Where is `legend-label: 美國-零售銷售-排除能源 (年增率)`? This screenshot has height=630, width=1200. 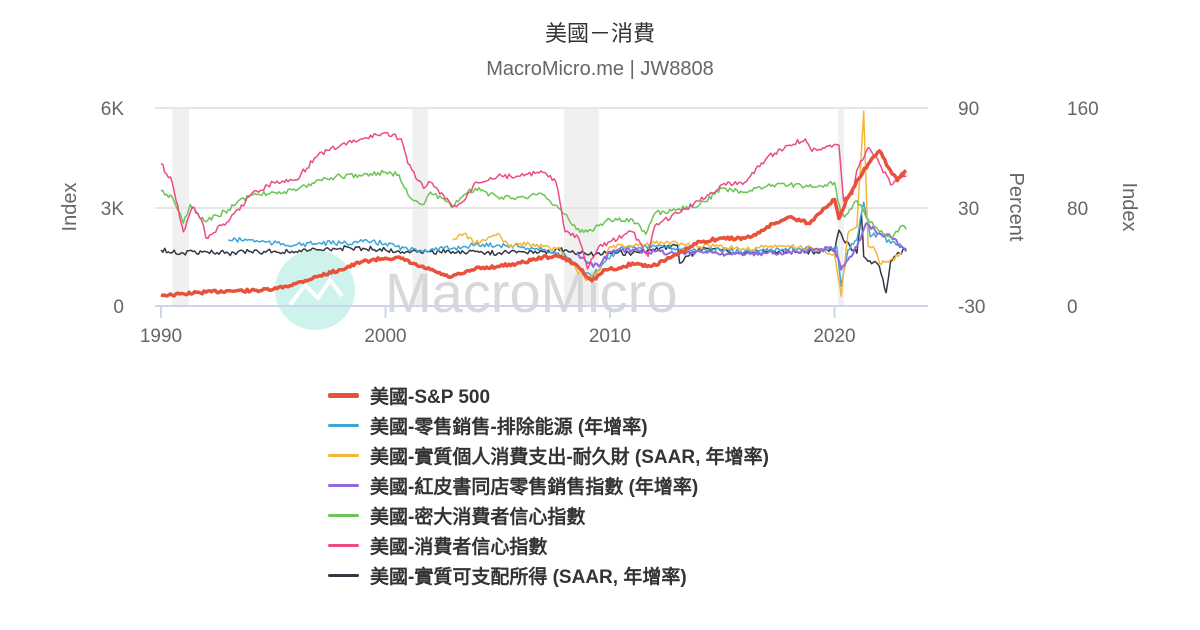 legend-label: 美國-零售銷售-排除能源 (年增率) is located at coordinates (509, 427).